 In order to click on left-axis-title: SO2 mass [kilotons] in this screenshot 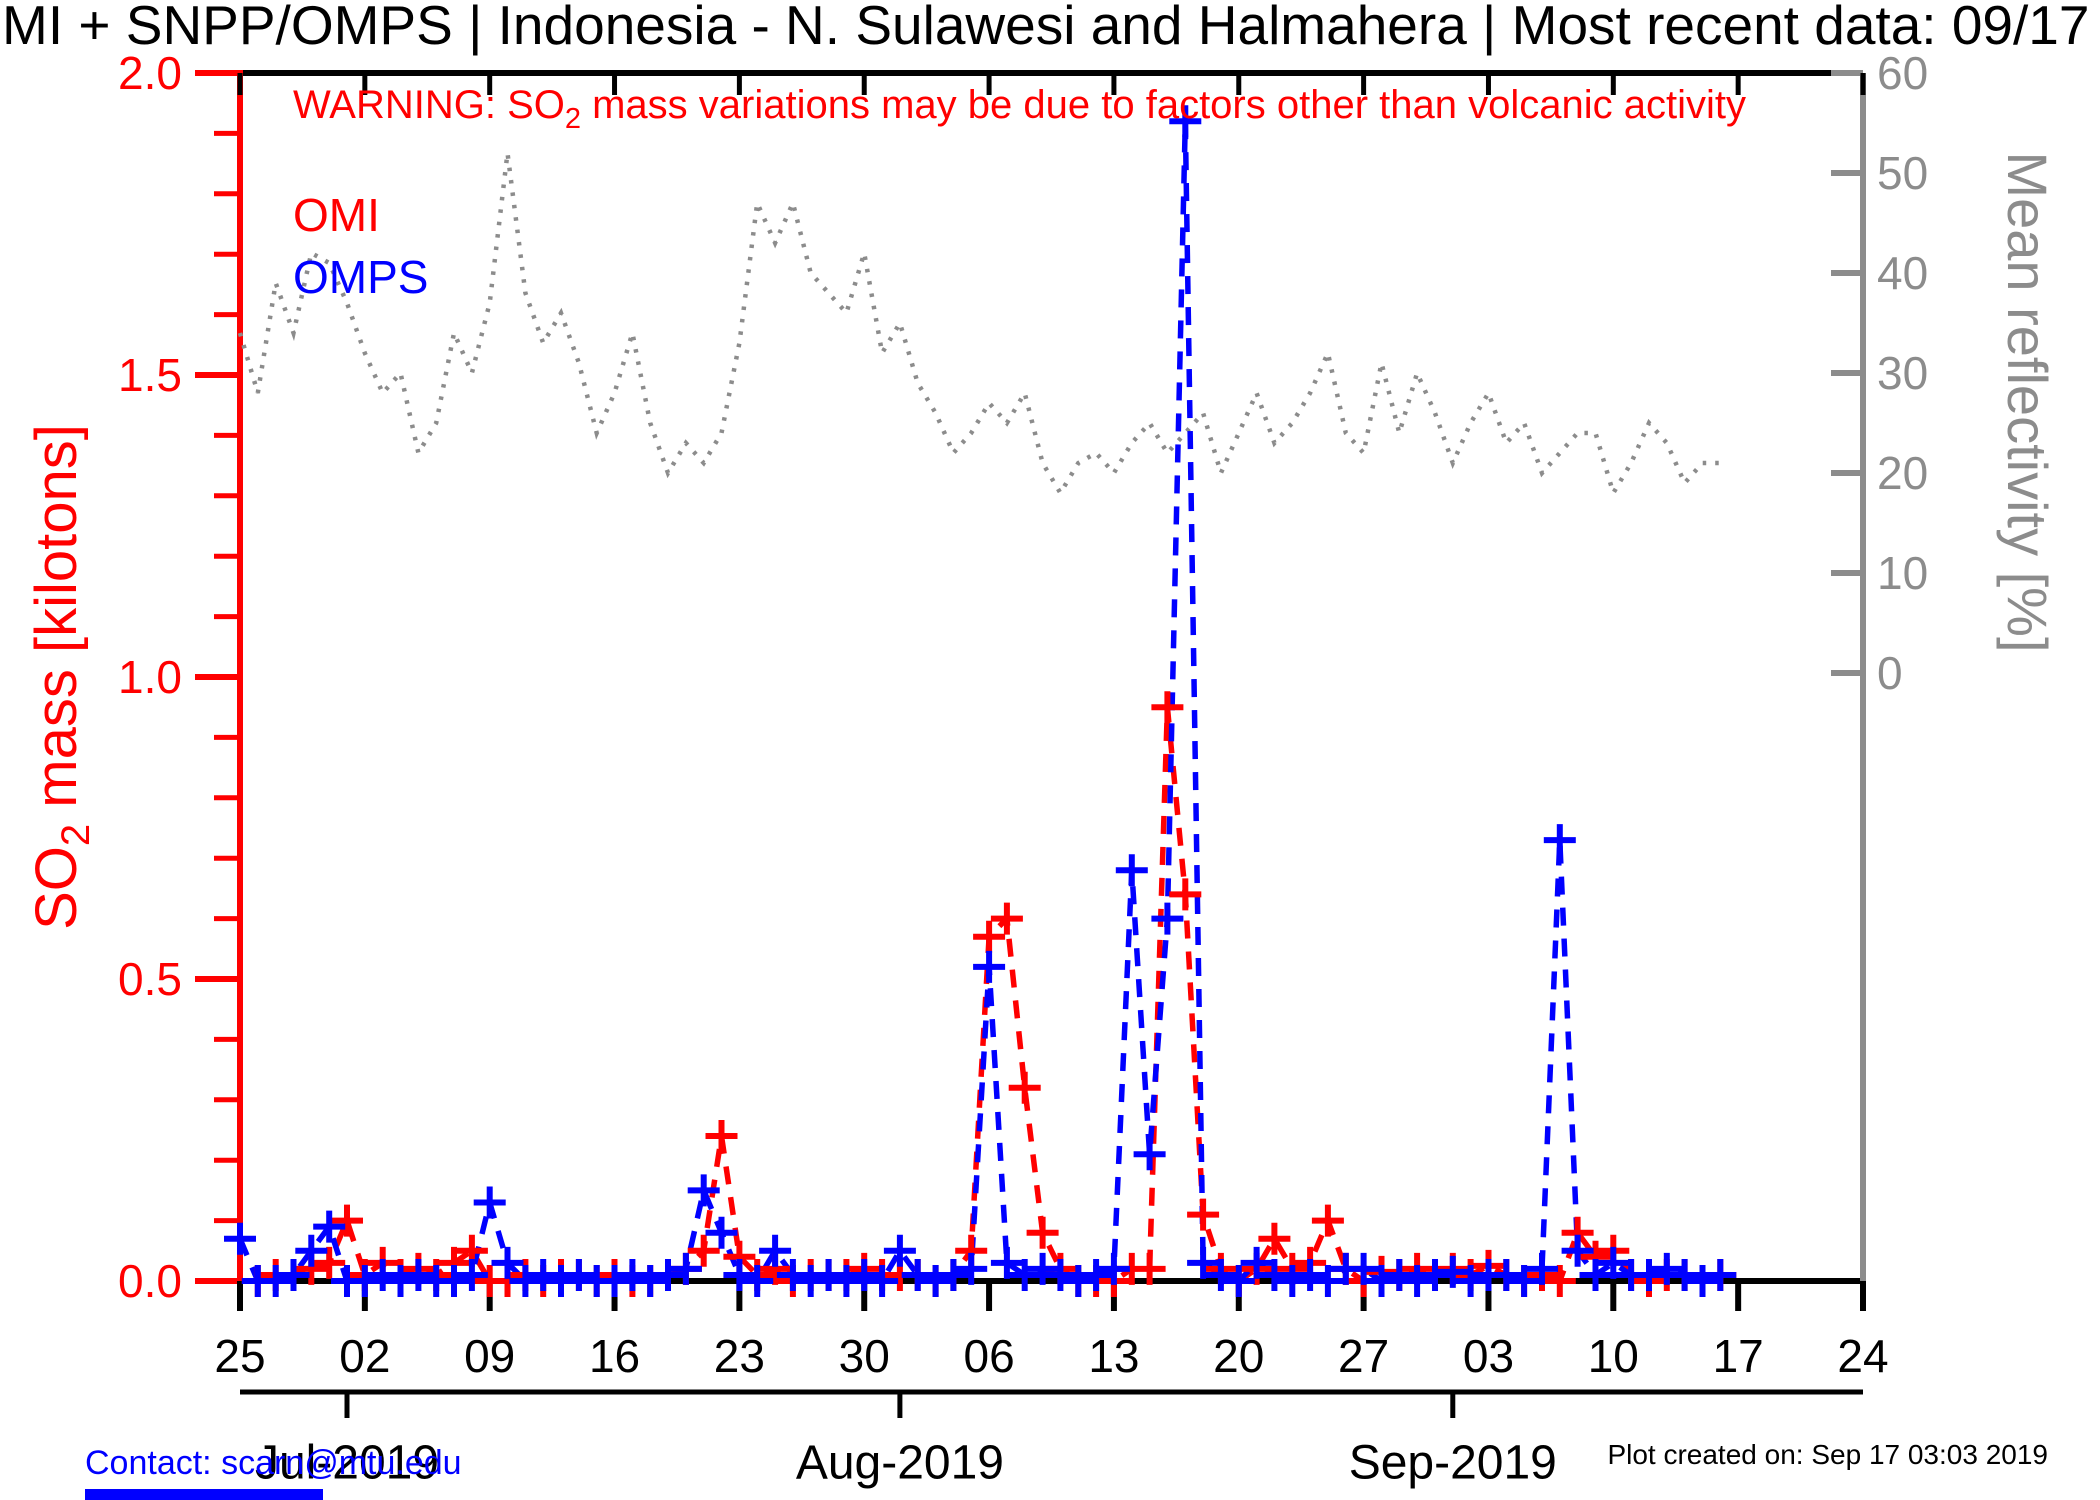, I will do `click(61, 677)`.